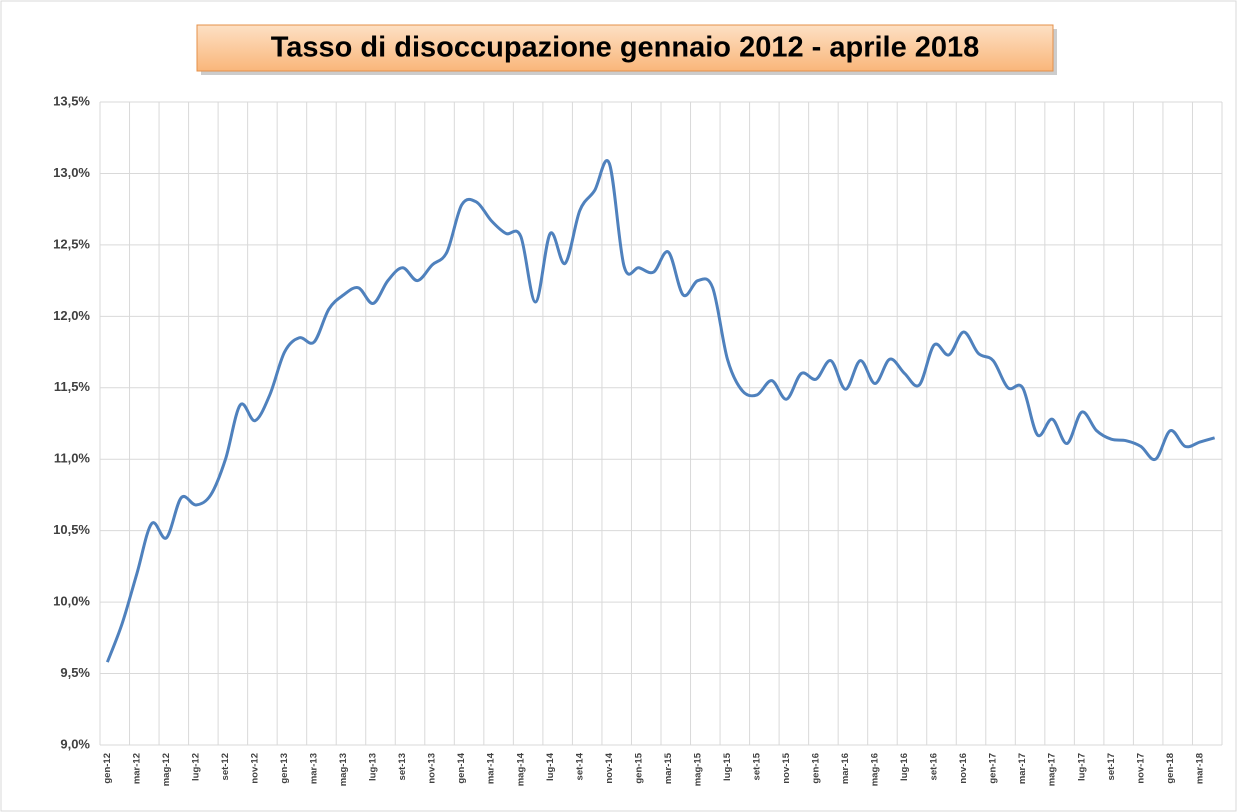 This screenshot has height=812, width=1237. What do you see at coordinates (638, 767) in the screenshot?
I see `x-tick-label: gen-15` at bounding box center [638, 767].